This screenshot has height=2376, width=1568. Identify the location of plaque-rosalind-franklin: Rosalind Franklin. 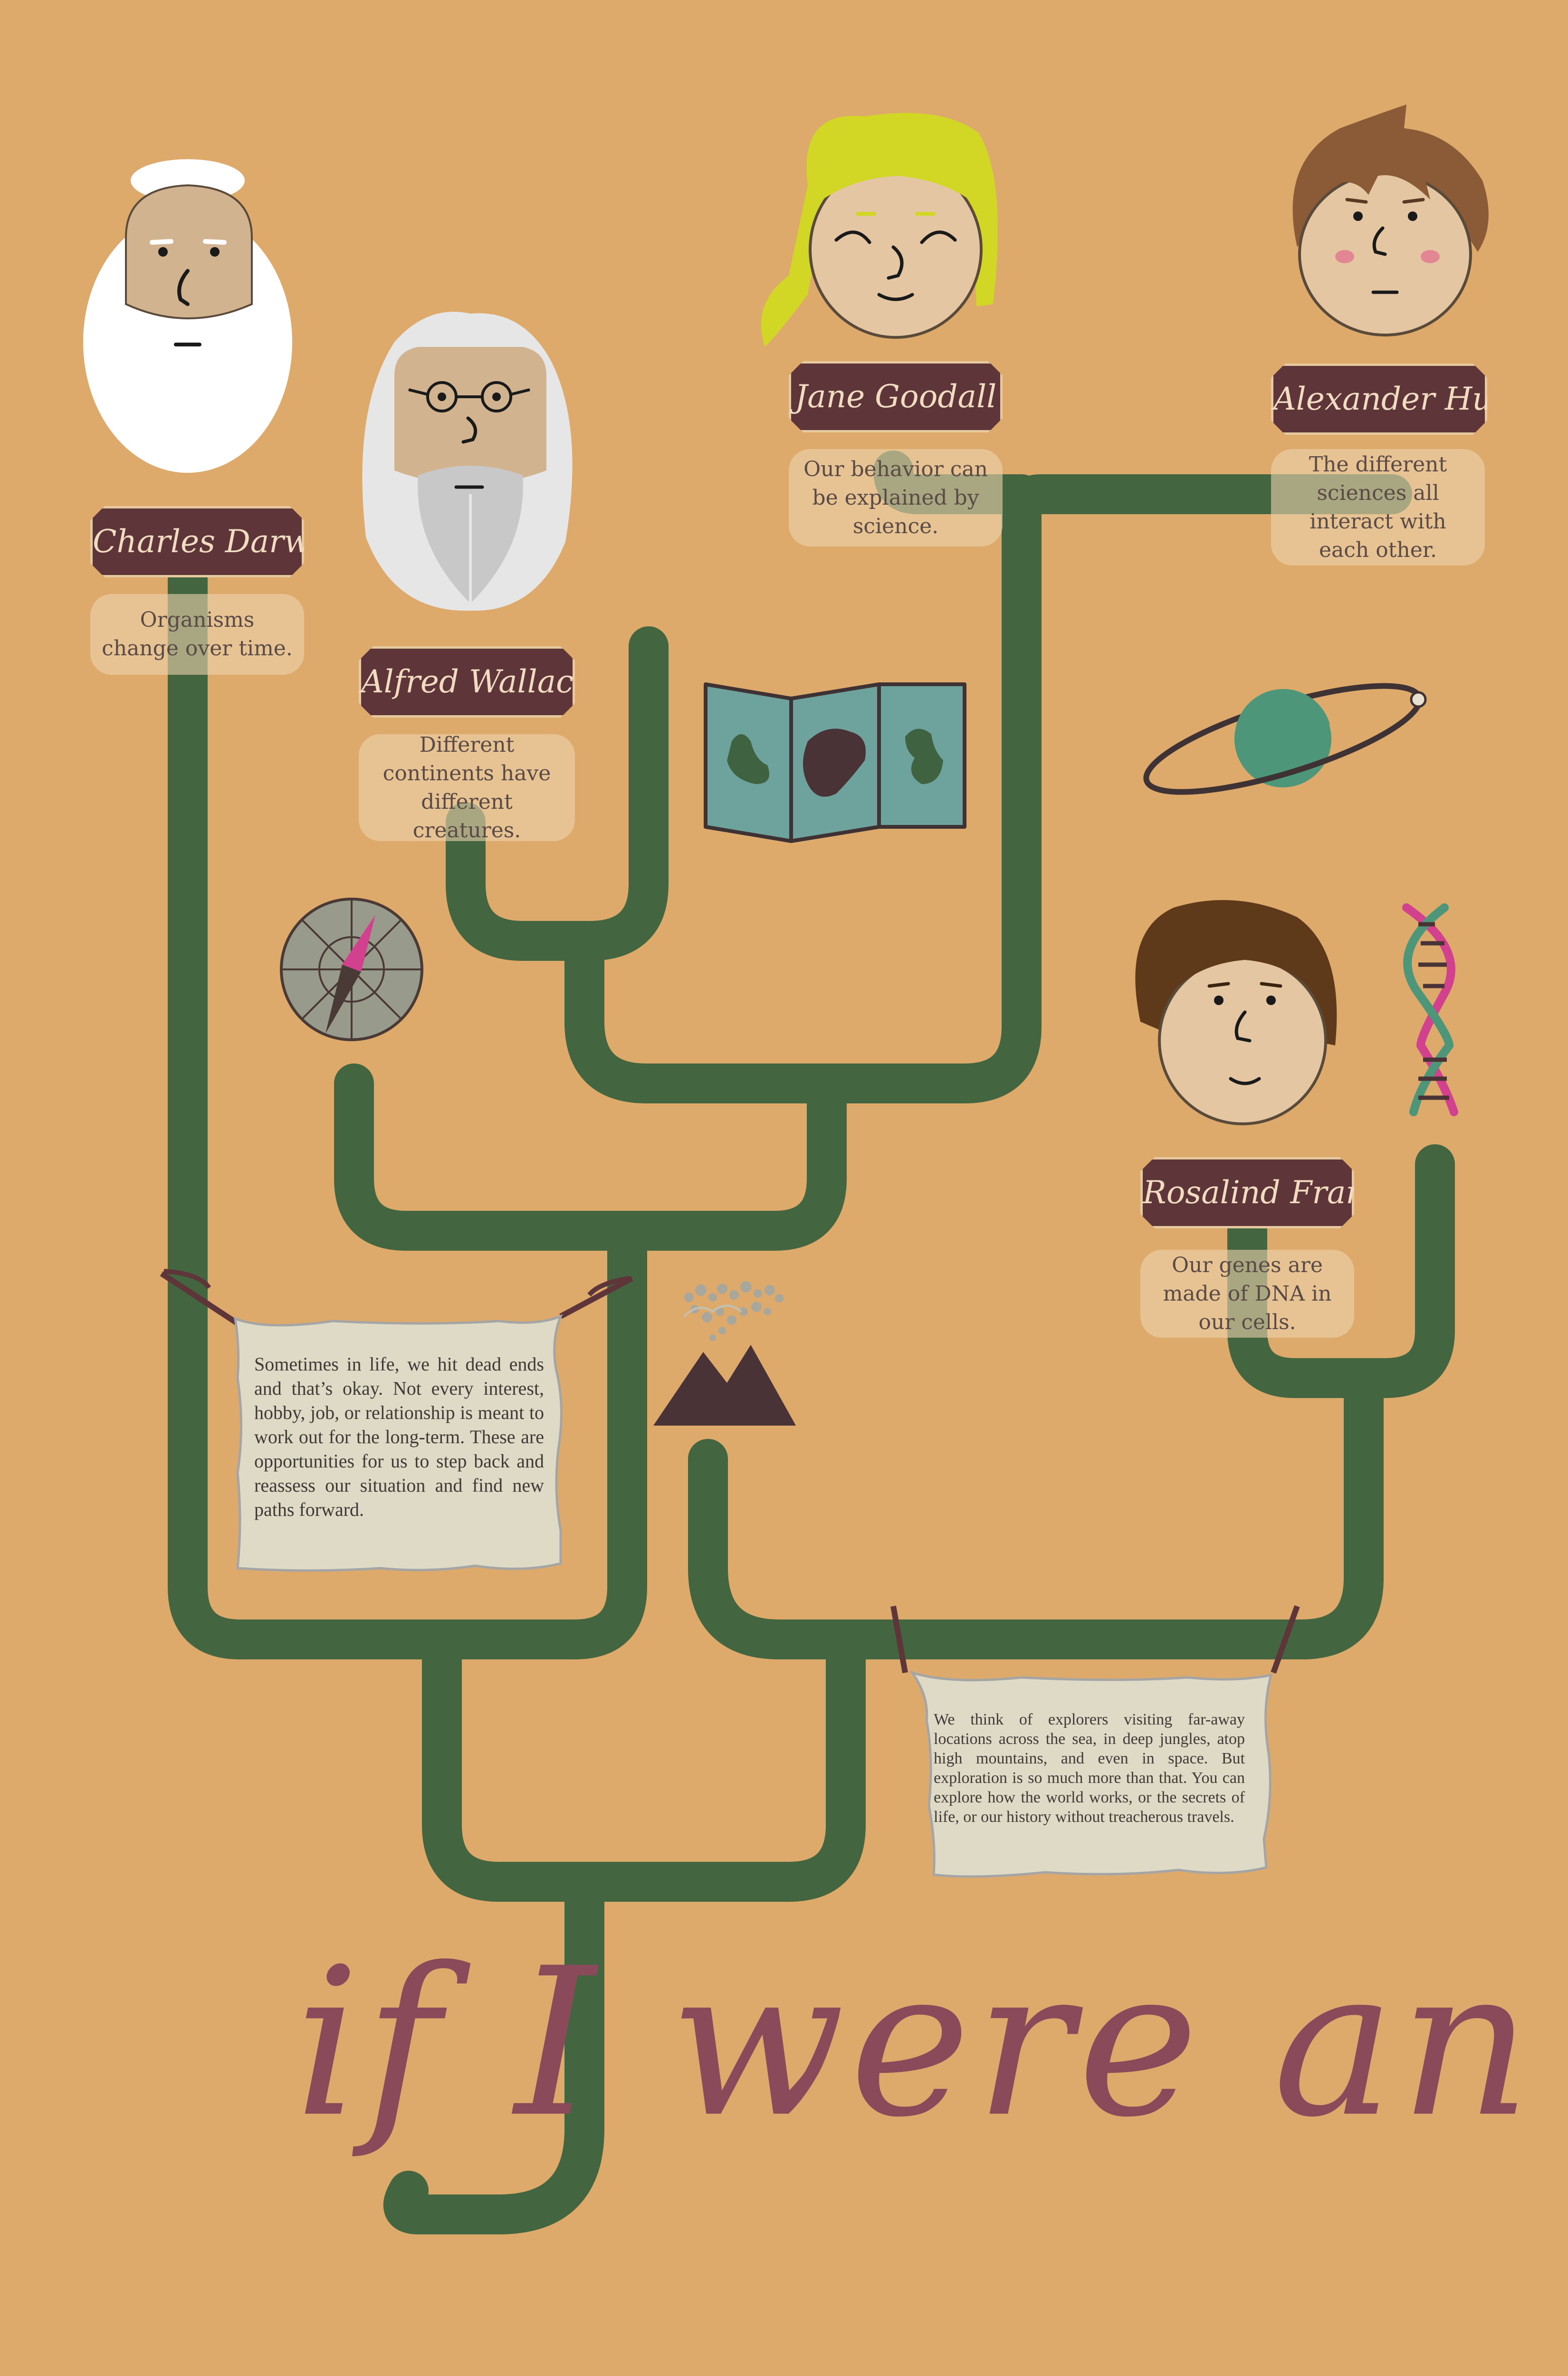
(1247, 1192).